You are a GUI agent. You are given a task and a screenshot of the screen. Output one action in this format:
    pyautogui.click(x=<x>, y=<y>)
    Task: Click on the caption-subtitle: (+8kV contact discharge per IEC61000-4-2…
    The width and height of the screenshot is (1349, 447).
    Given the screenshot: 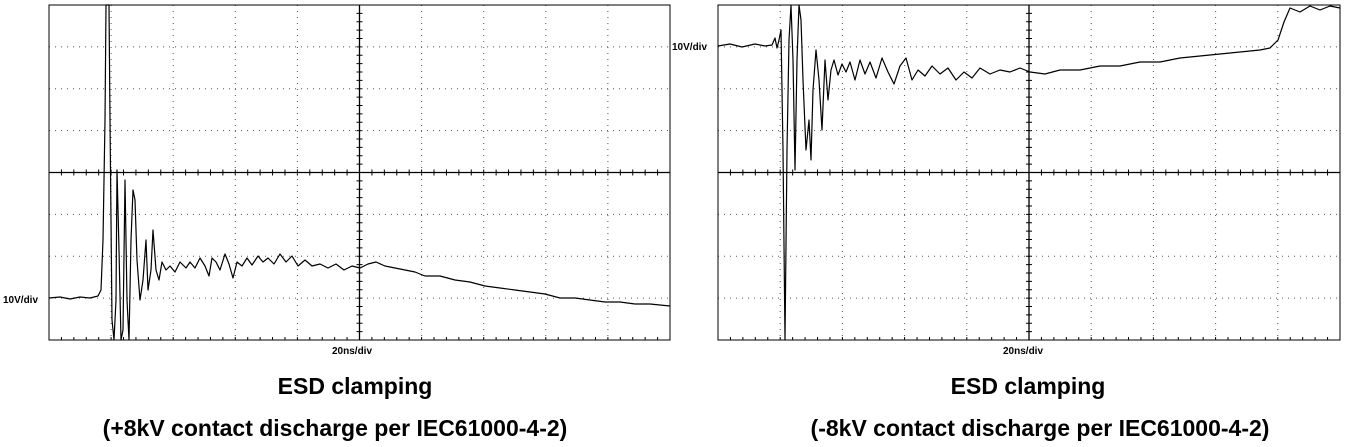 What is the action you would take?
    pyautogui.click(x=335, y=428)
    